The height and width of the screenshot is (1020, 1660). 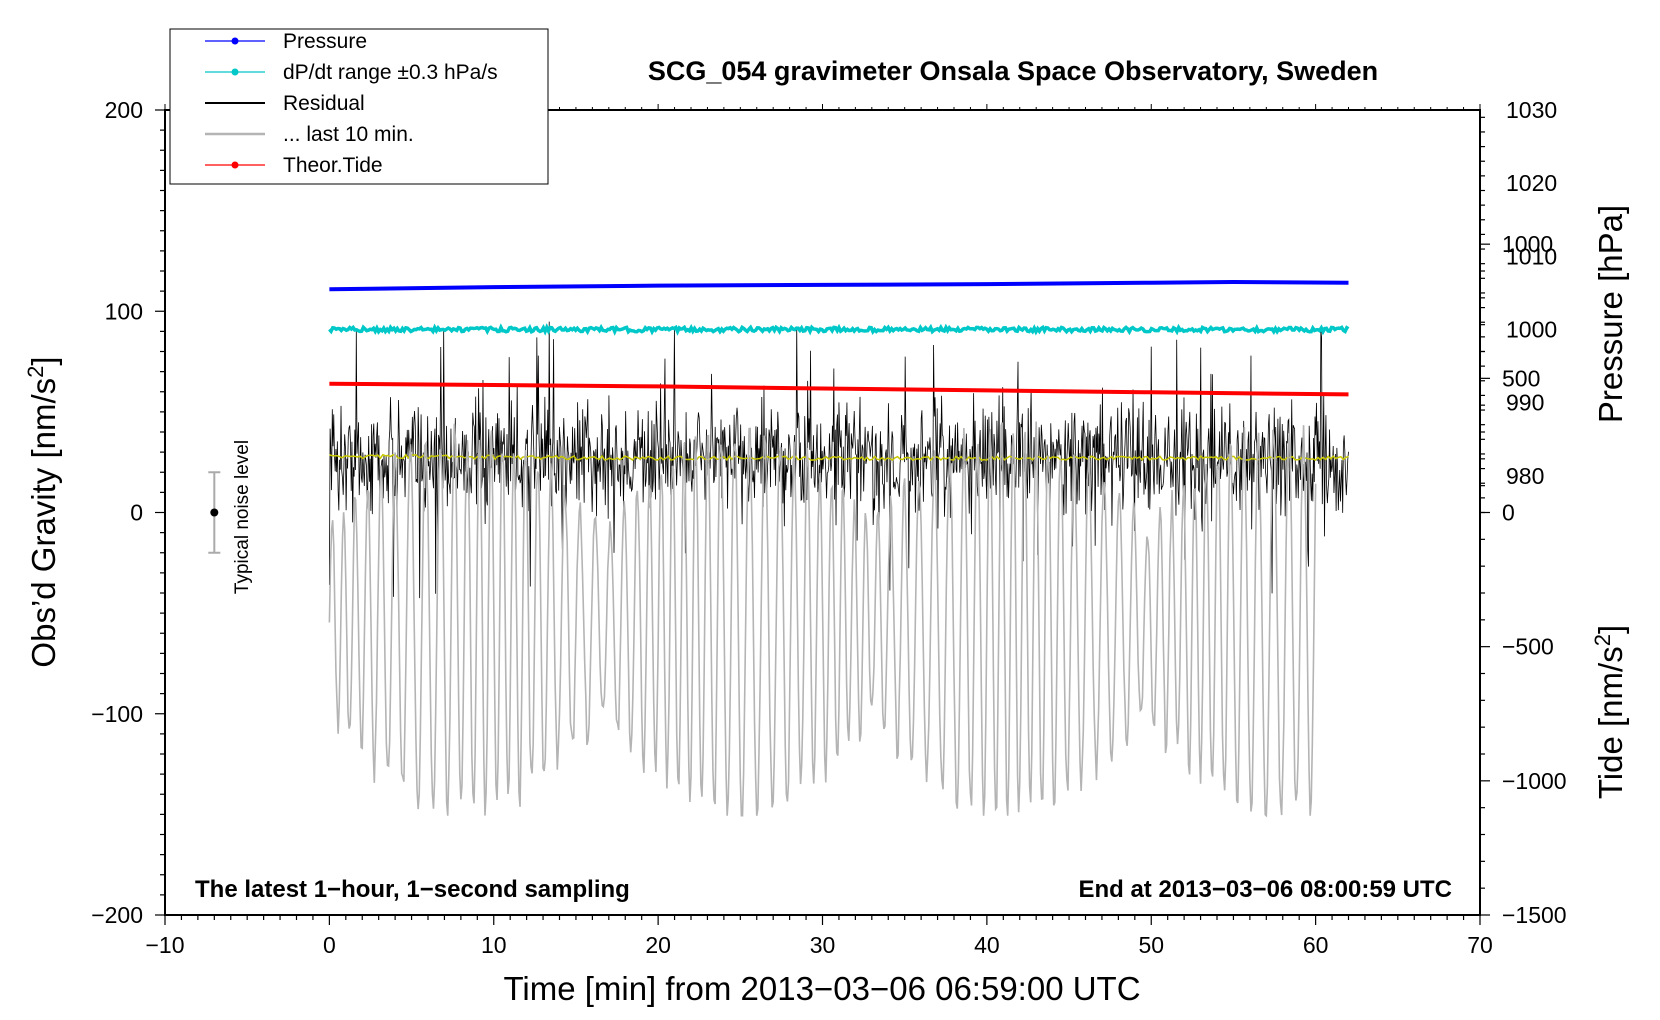 What do you see at coordinates (987, 945) in the screenshot?
I see `x-tick-label: 40` at bounding box center [987, 945].